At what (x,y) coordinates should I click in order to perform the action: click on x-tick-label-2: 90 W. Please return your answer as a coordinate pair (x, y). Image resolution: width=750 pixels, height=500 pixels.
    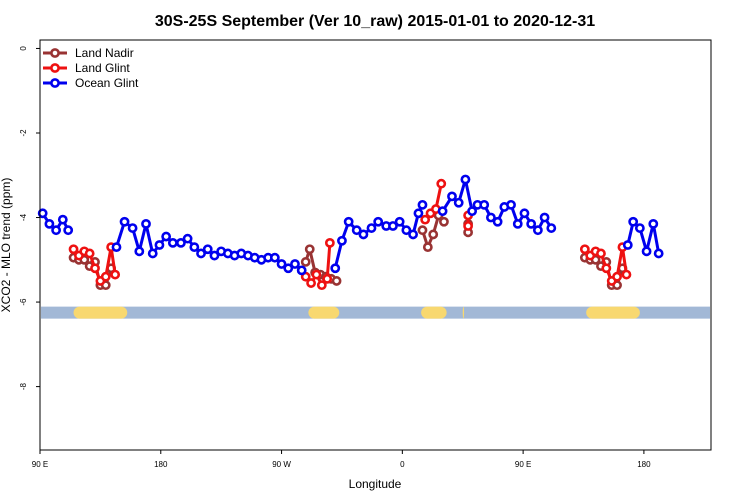
    Looking at the image, I should click on (281, 464).